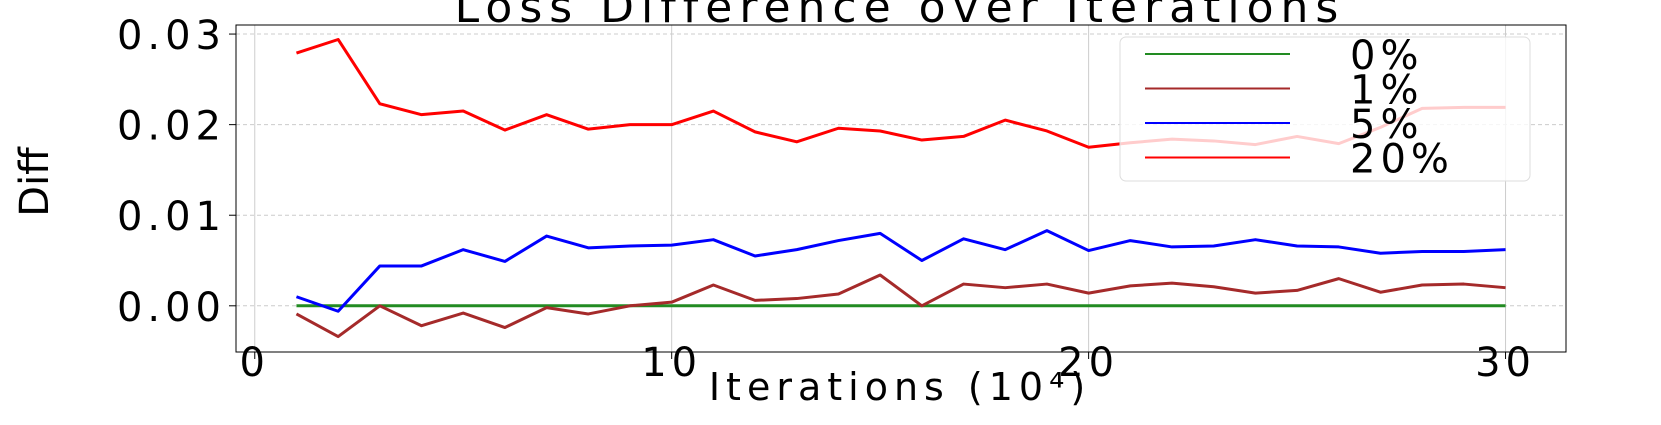  Describe the element at coordinates (171, 36) in the screenshot. I see `y-tick-label: 0.03` at that location.